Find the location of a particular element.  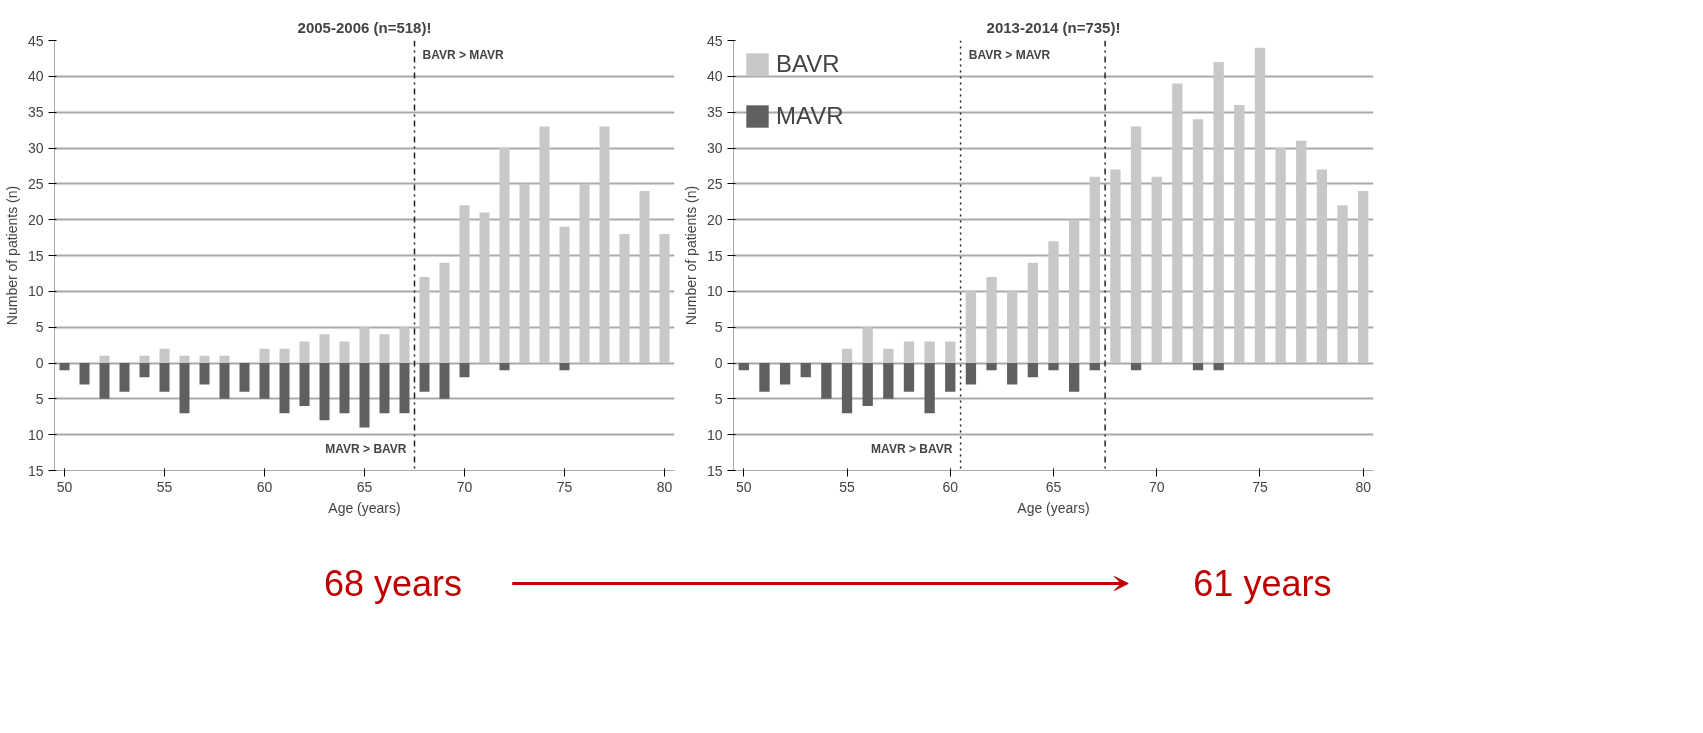

y-tick-label: 35 is located at coordinates (35, 112).